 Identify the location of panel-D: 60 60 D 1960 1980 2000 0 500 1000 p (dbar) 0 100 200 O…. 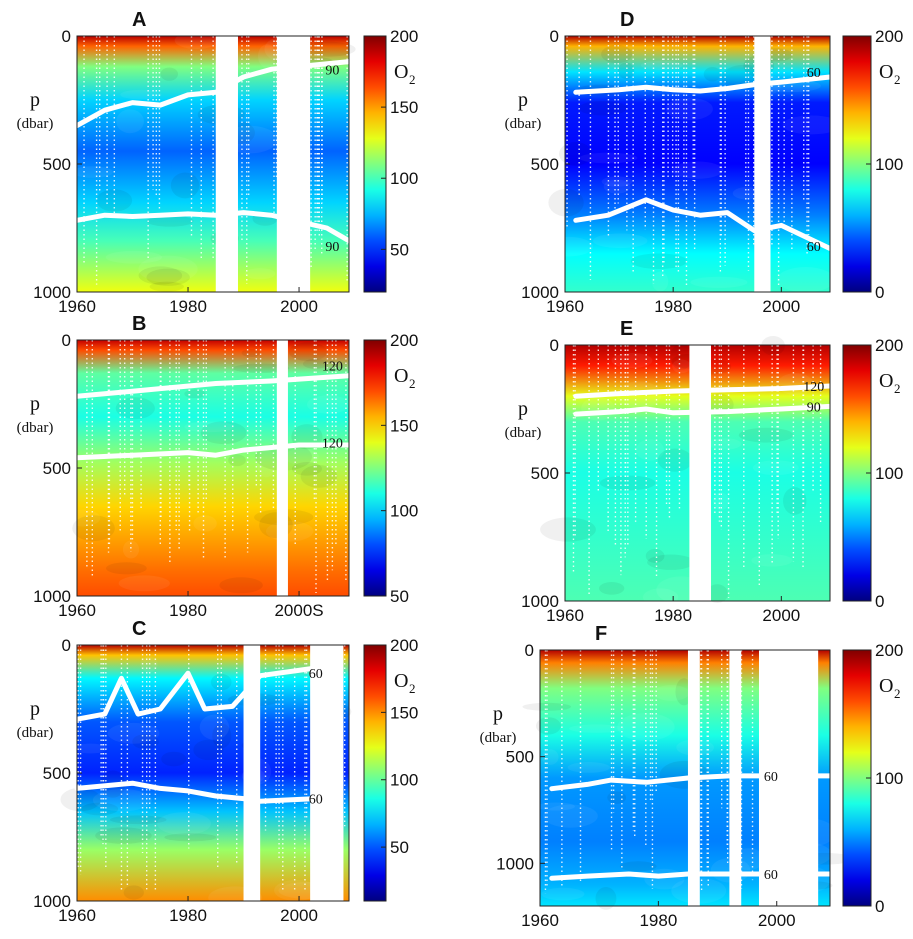
(704, 162).